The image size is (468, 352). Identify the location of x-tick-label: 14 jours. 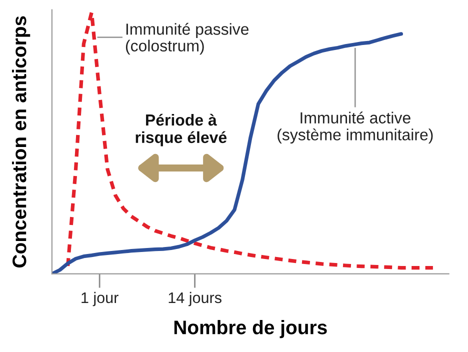
(195, 299).